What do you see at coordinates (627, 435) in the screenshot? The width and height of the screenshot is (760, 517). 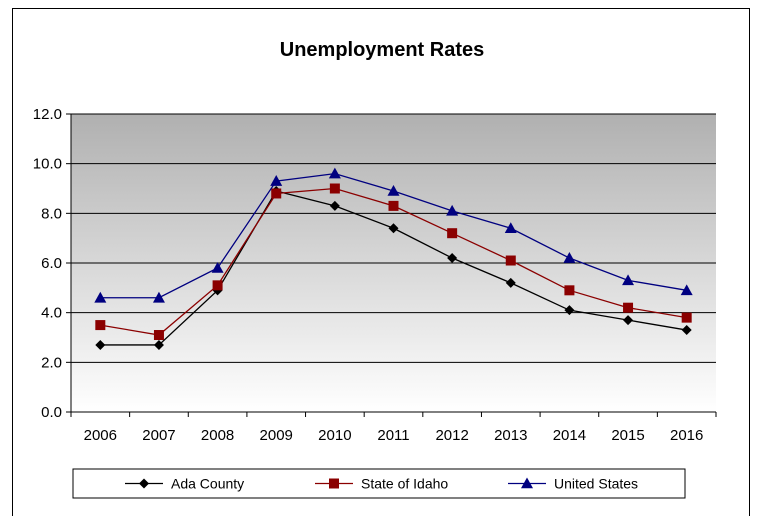 I see `x-tick-label: 2015` at bounding box center [627, 435].